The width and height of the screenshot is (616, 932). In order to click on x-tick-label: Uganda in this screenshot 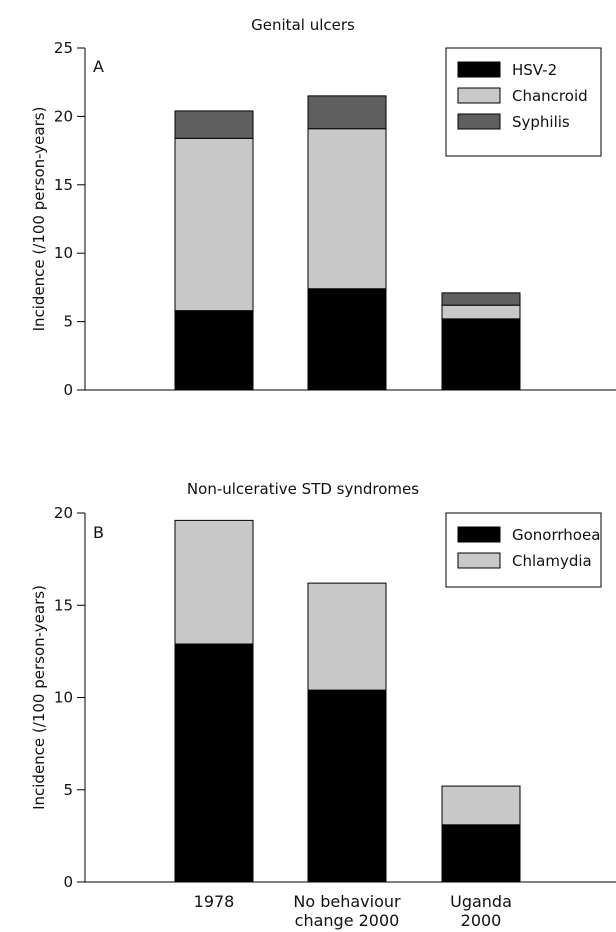, I will do `click(481, 901)`.